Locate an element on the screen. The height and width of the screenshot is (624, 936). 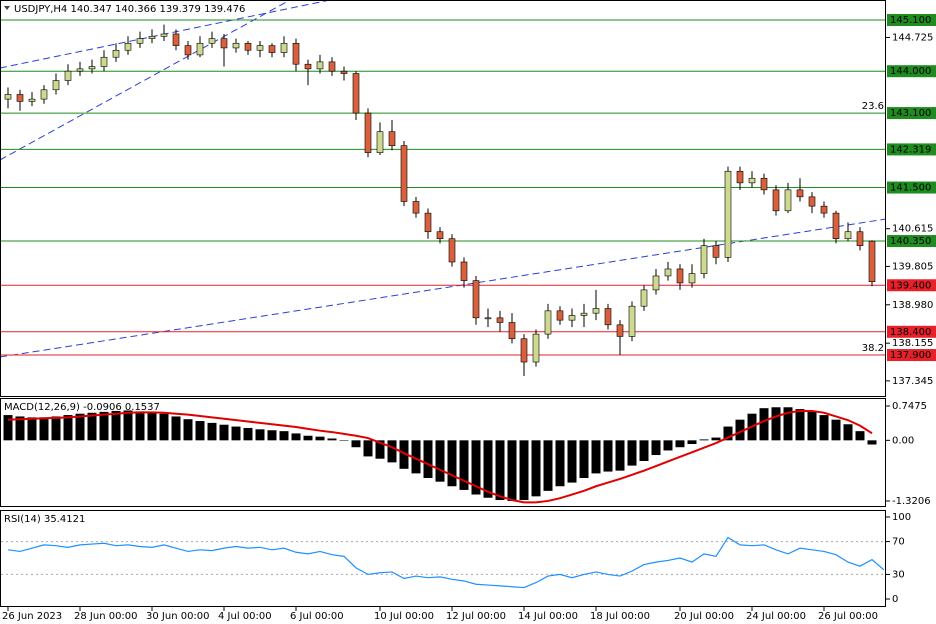
y-tick-label: 138.155 is located at coordinates (912, 343).